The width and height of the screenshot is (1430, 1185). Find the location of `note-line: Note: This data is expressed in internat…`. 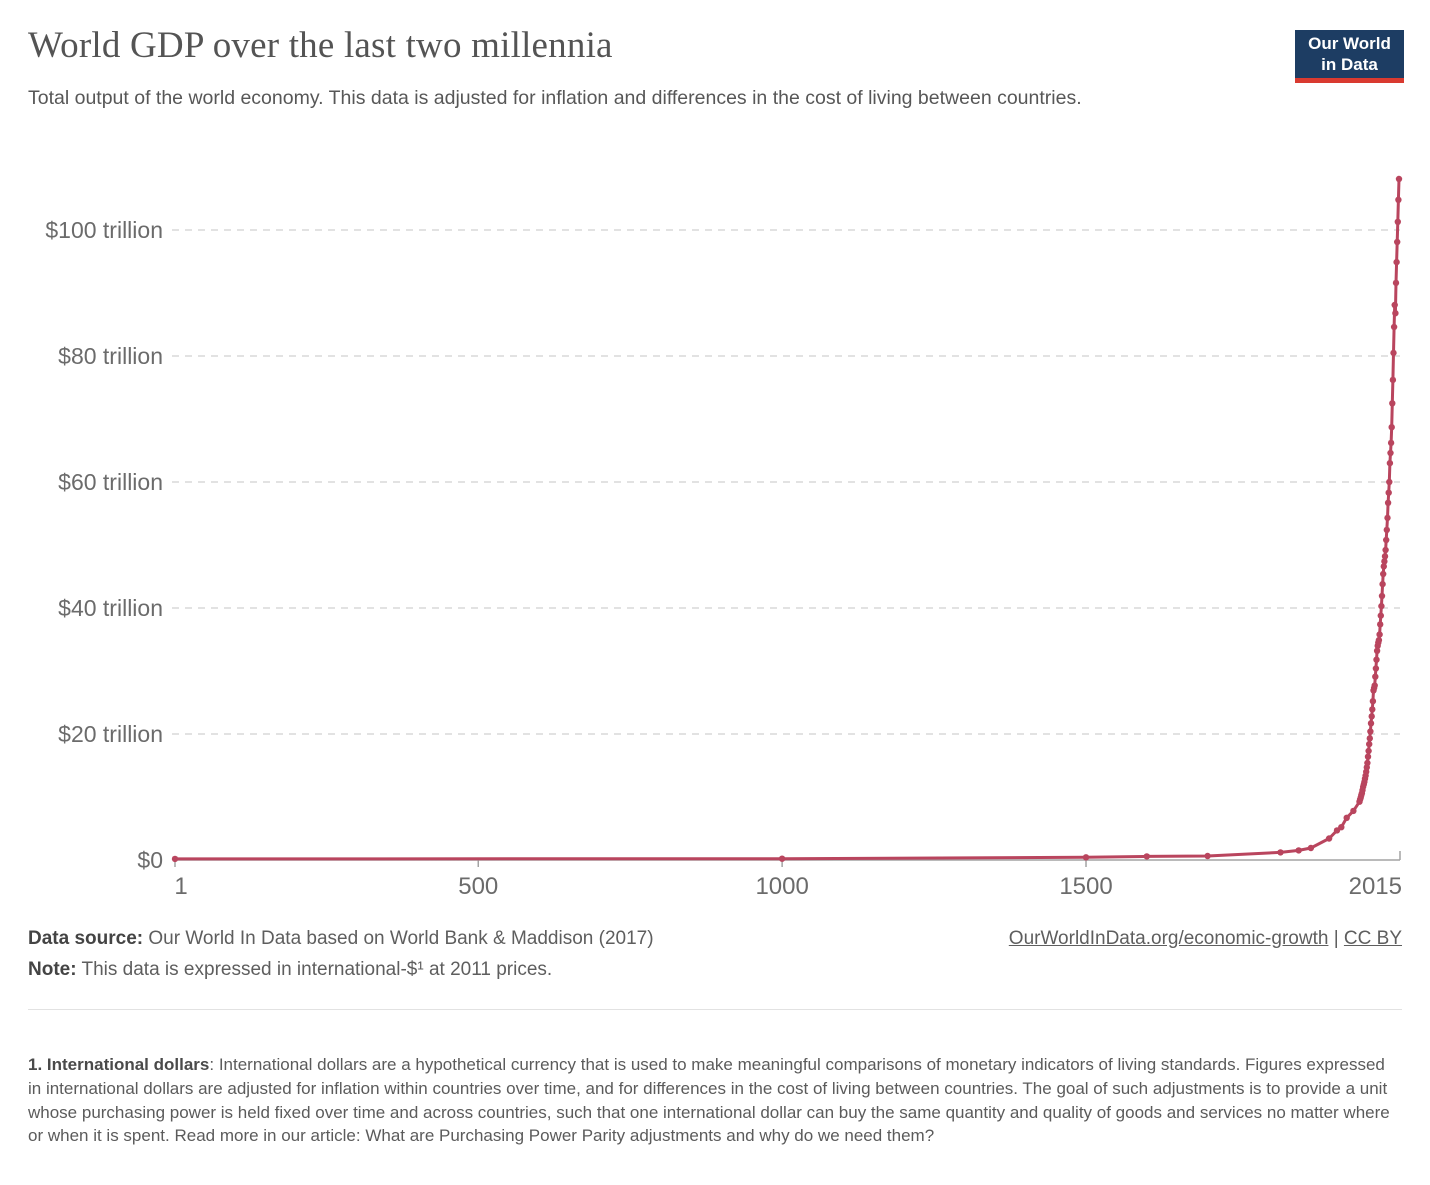

note-line: Note: This data is expressed in internat… is located at coordinates (715, 970).